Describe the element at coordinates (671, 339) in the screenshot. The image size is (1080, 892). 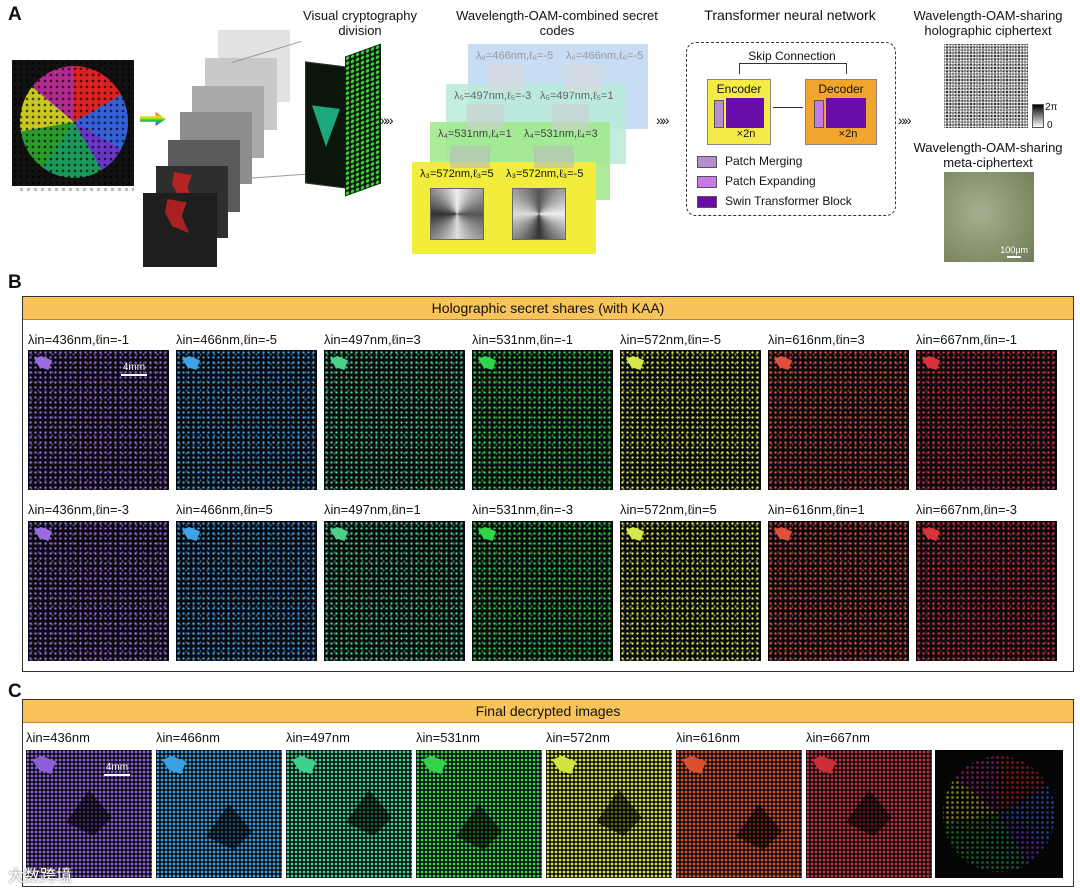
I see `share-label-r1-c5: λin=572nm,ℓin=-5` at that location.